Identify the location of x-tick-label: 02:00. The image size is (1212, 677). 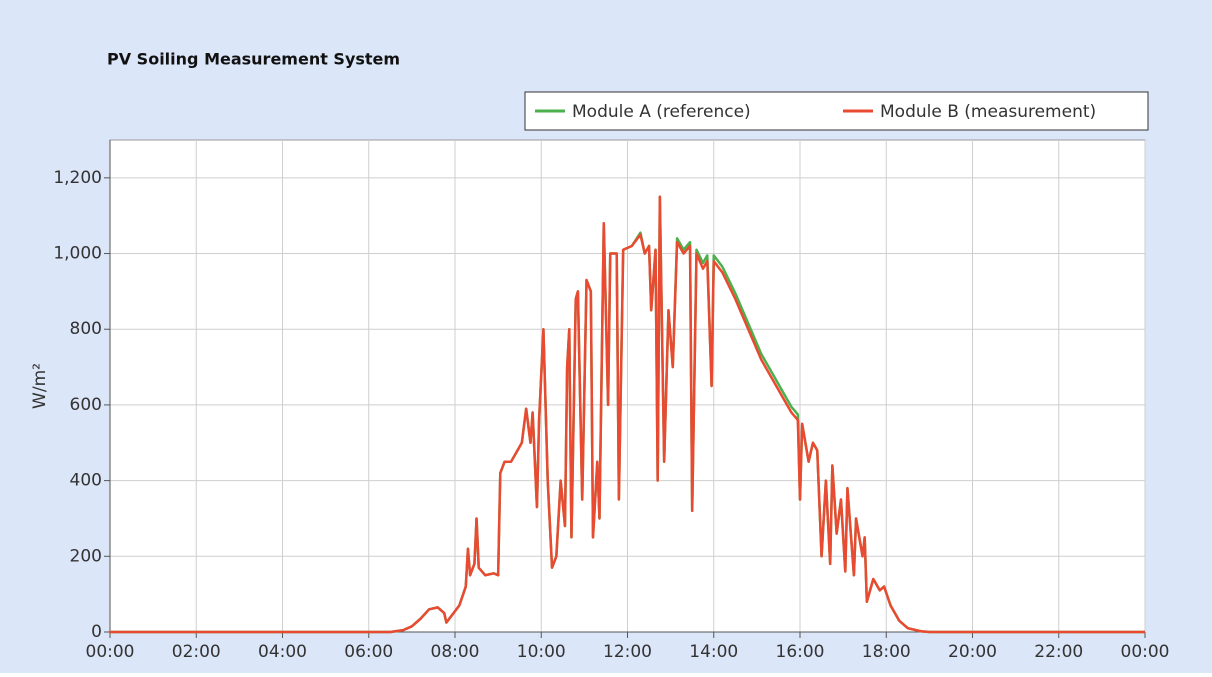
(196, 652).